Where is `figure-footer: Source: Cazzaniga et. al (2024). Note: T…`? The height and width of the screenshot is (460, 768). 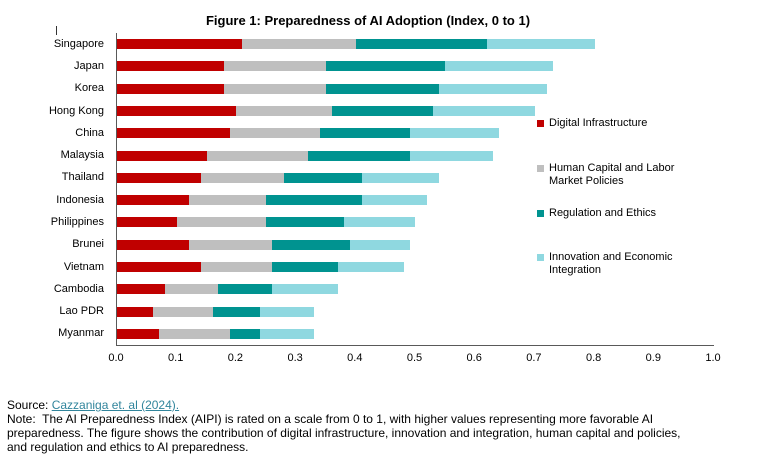
figure-footer: Source: Cazzaniga et. al (2024). Note: T… is located at coordinates (387, 426).